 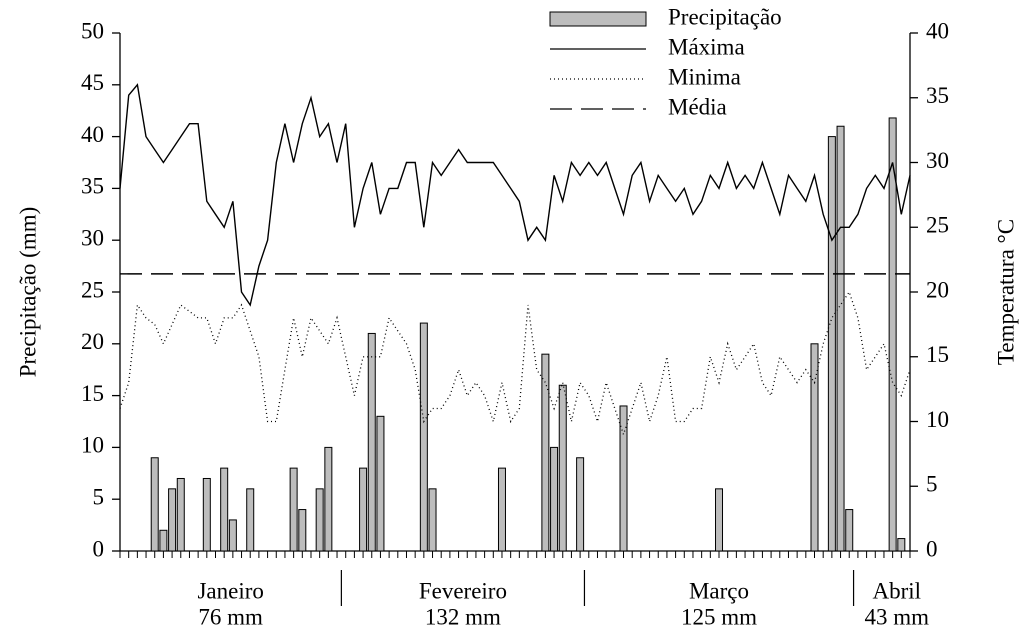 What do you see at coordinates (719, 616) in the screenshot?
I see `month-total: 125 mm` at bounding box center [719, 616].